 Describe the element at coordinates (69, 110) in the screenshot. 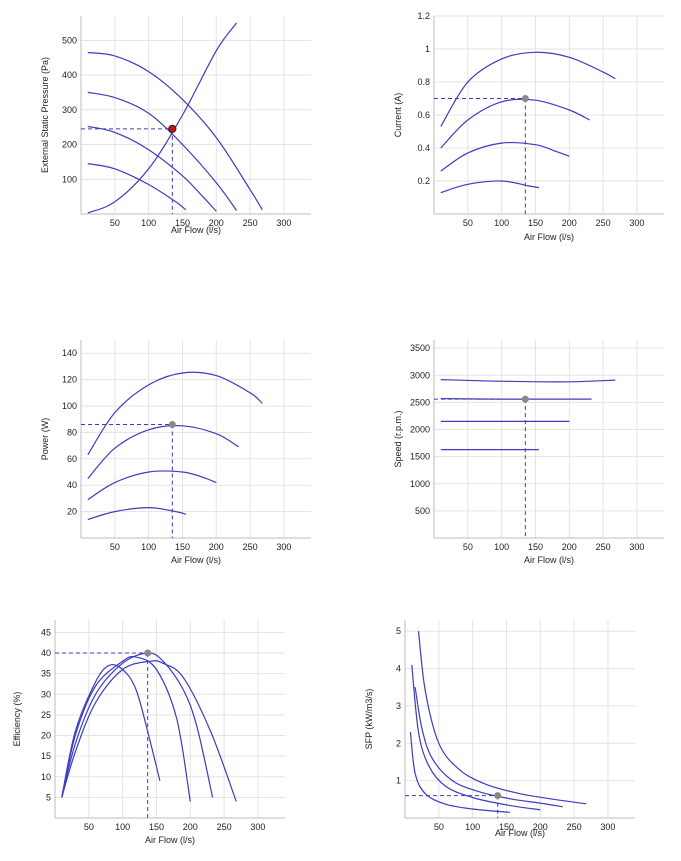

I see `y-tick-label: 300` at that location.